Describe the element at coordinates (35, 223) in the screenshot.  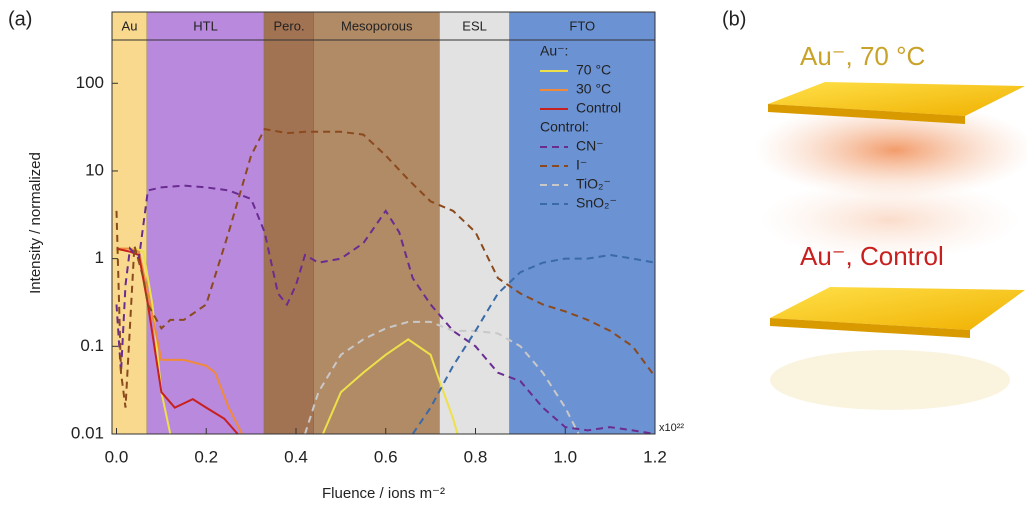
I see `y-axis-label: Intensity / normalized` at that location.